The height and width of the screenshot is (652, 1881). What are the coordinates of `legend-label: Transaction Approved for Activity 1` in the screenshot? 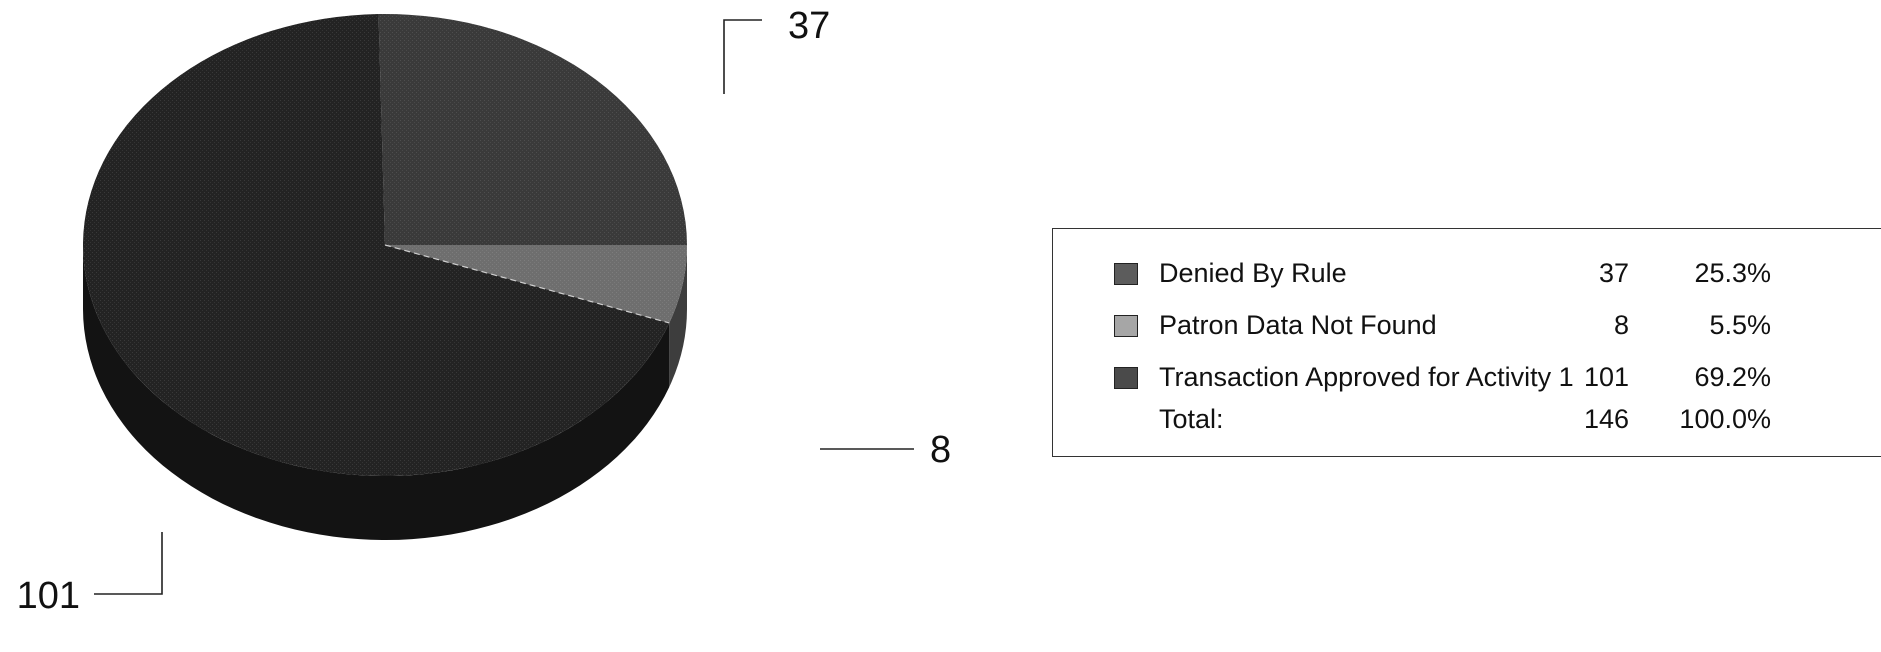 It's located at (1366, 377).